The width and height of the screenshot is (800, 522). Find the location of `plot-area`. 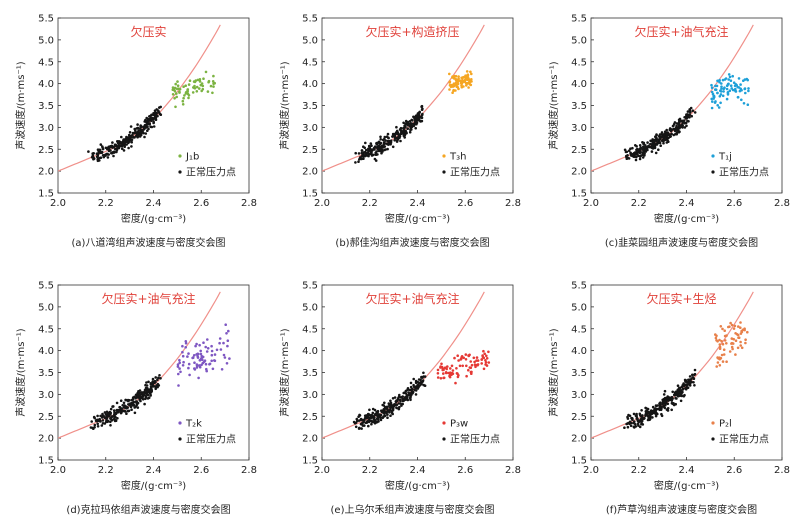

plot-area is located at coordinates (406, 365).